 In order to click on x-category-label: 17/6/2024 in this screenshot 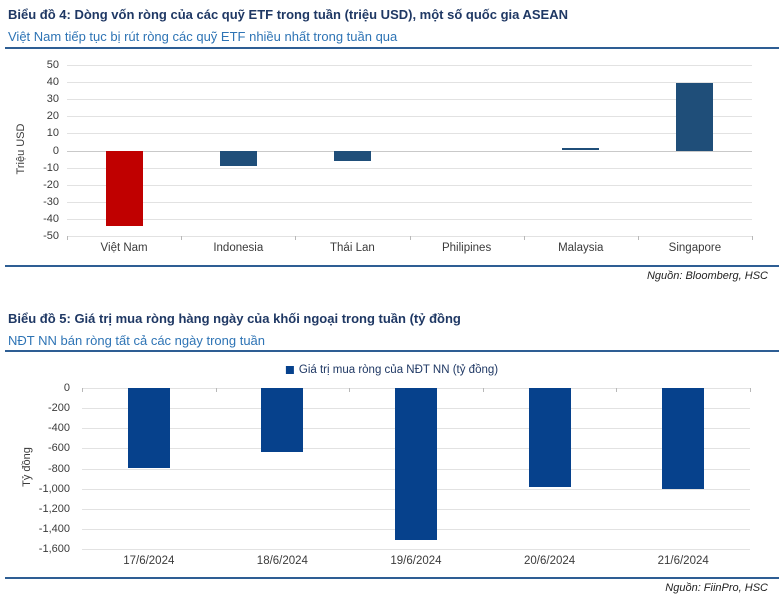, I will do `click(149, 561)`.